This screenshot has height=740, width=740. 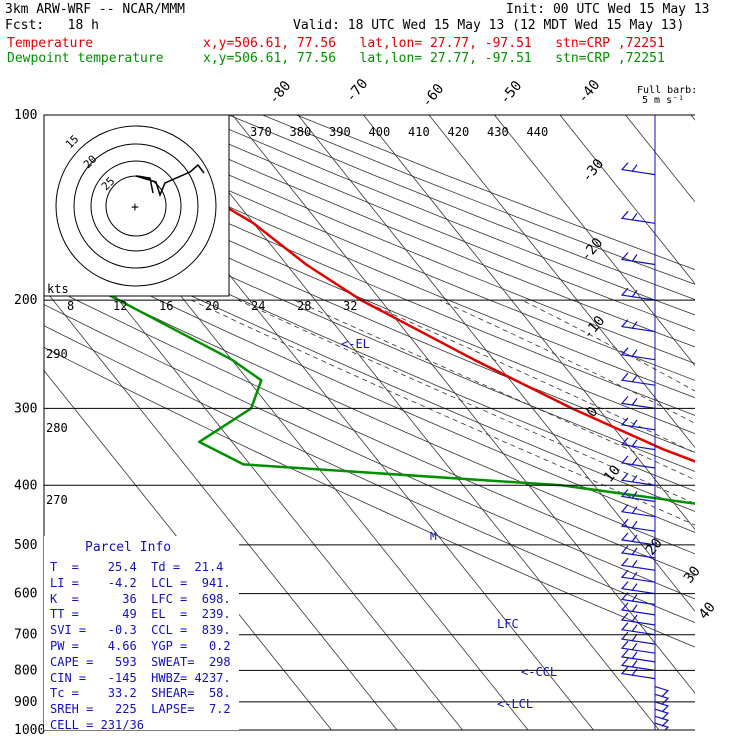 What do you see at coordinates (140, 677) in the screenshot?
I see `parcel-info-row: CIN = -145 HWBZ= 4237.` at bounding box center [140, 677].